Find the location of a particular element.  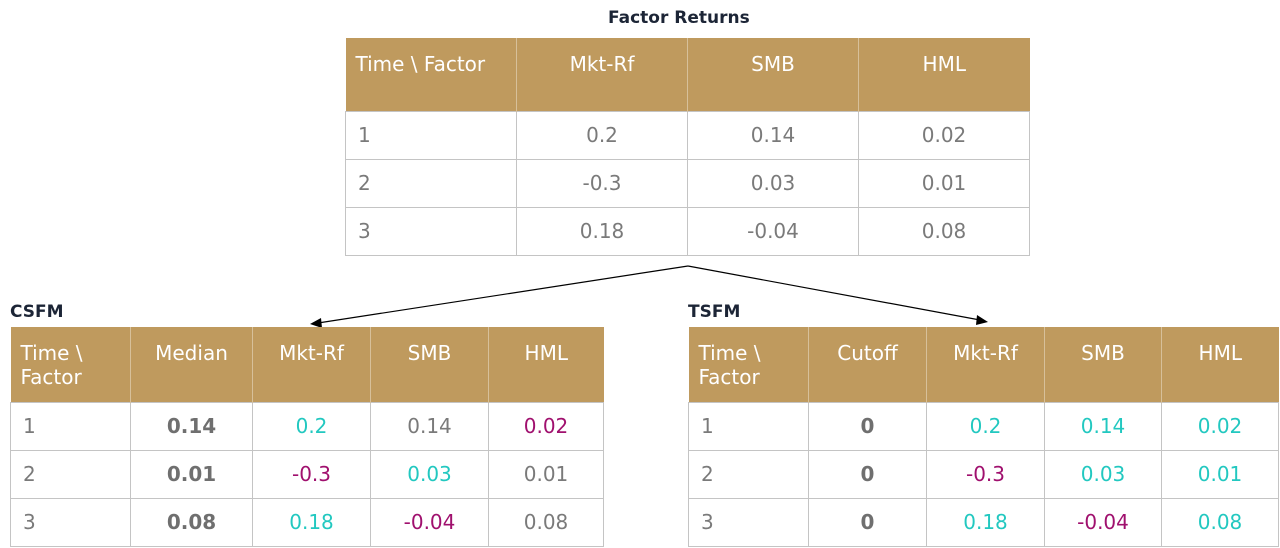

arrow-to-tsfm is located at coordinates (834, 293).